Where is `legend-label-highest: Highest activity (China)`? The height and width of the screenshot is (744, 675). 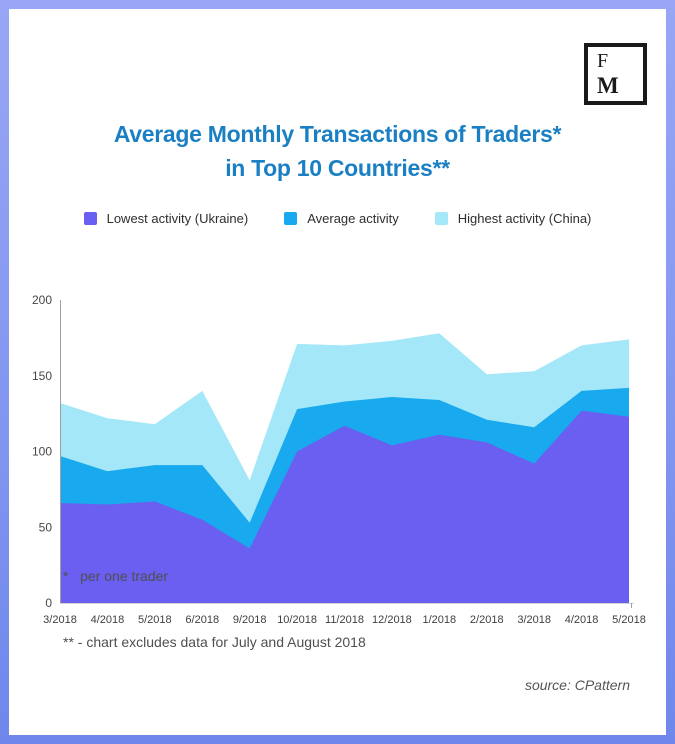 legend-label-highest: Highest activity (China) is located at coordinates (524, 218).